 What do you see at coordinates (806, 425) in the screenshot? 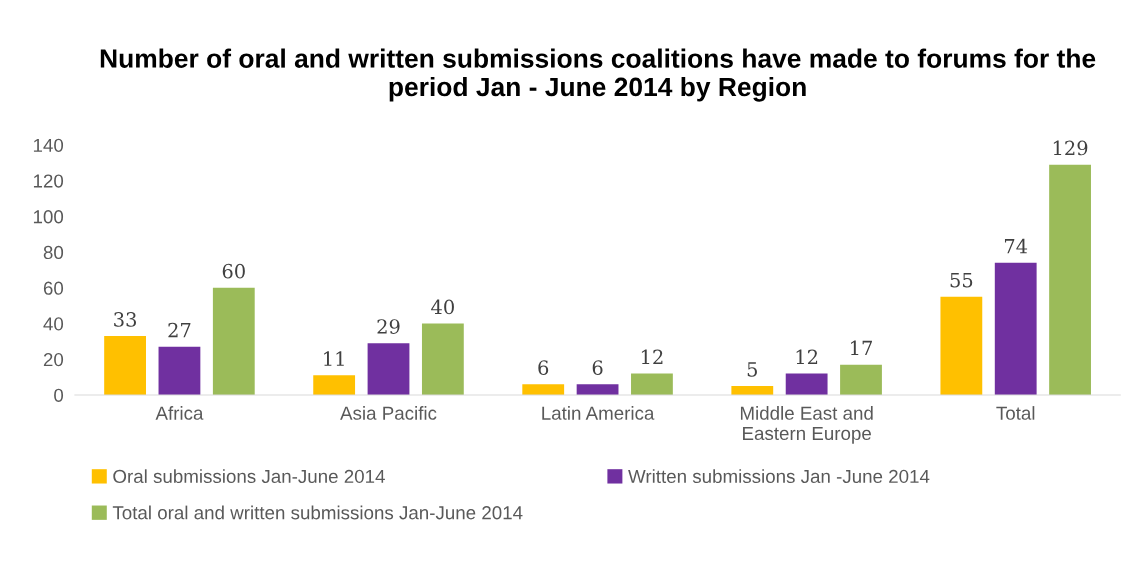
I see `x-tick-label: Middle East and Eastern Europe` at bounding box center [806, 425].